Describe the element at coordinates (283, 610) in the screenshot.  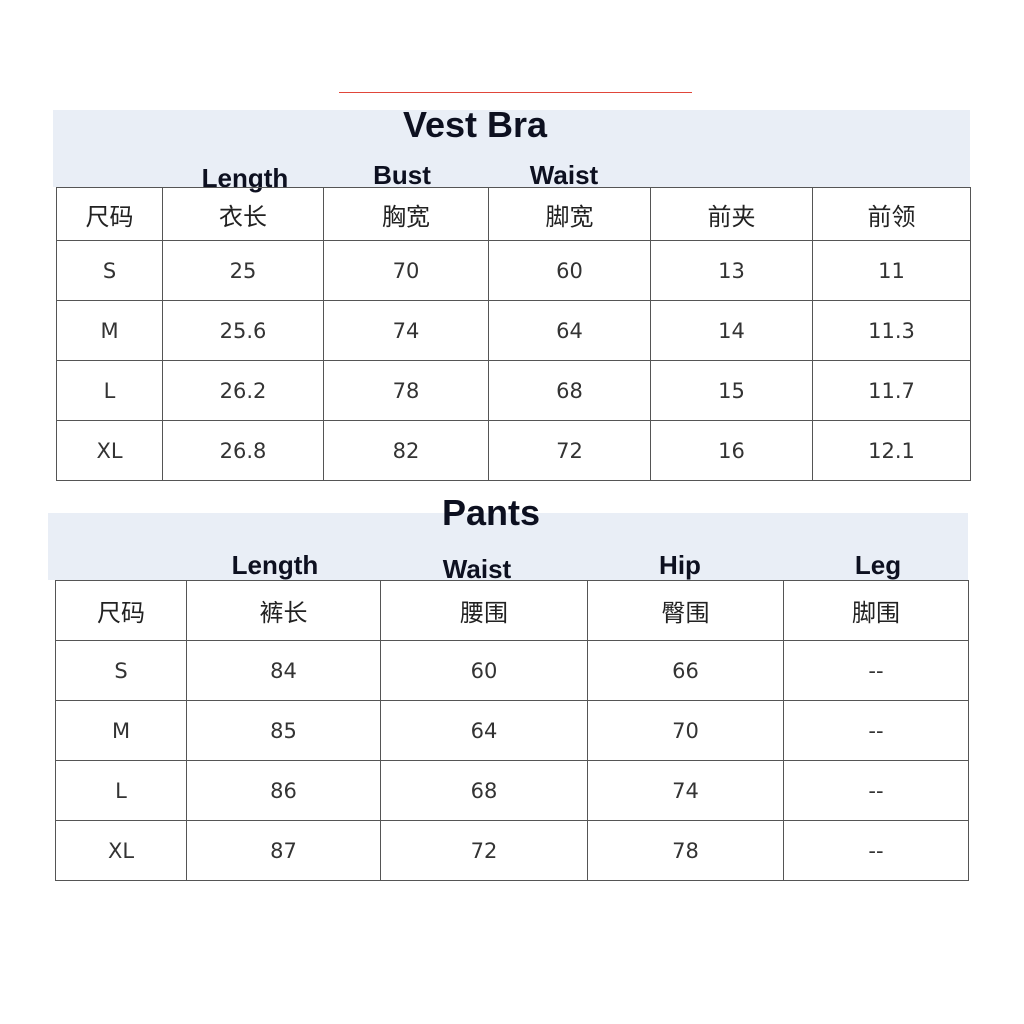
I see `column-header: 裤长` at that location.